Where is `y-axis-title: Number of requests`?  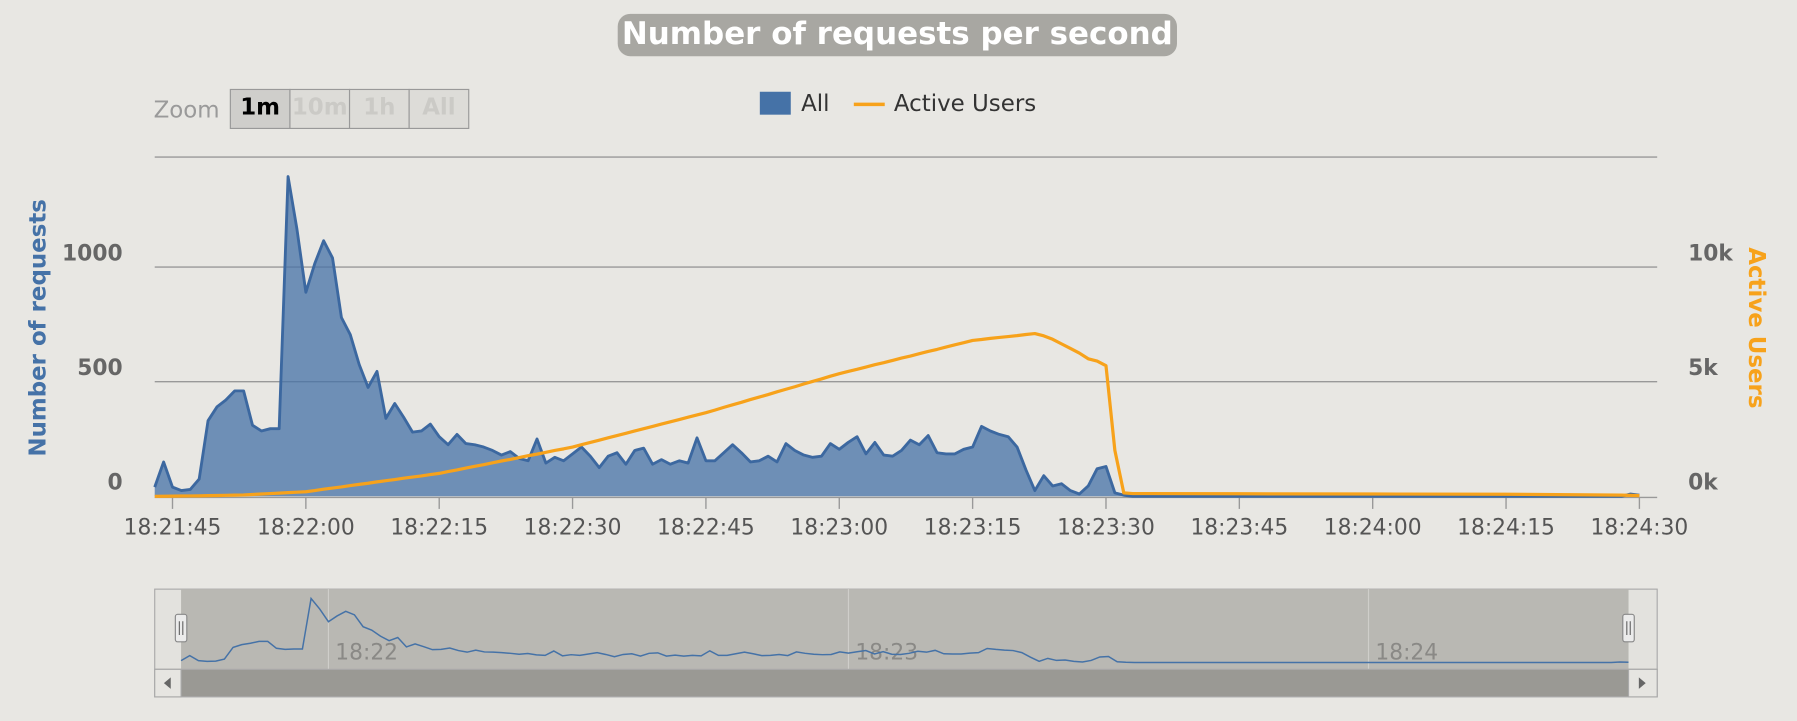 y-axis-title: Number of requests is located at coordinates (38, 328).